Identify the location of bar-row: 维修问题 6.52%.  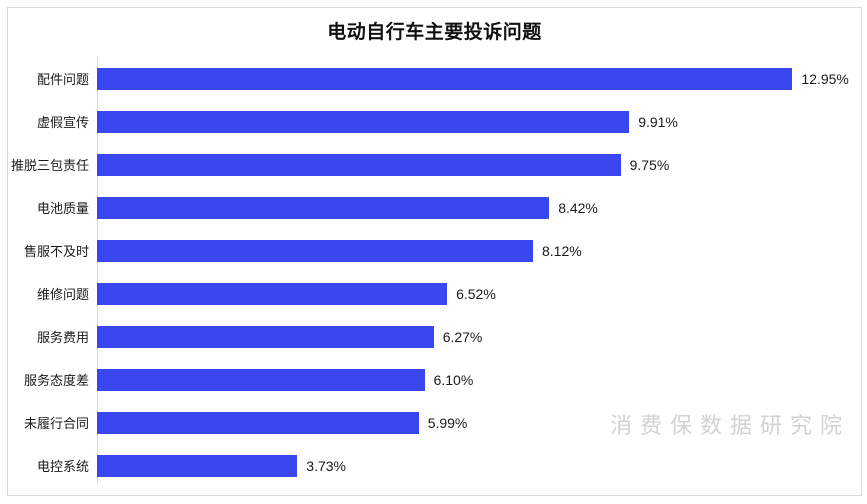
(434, 293).